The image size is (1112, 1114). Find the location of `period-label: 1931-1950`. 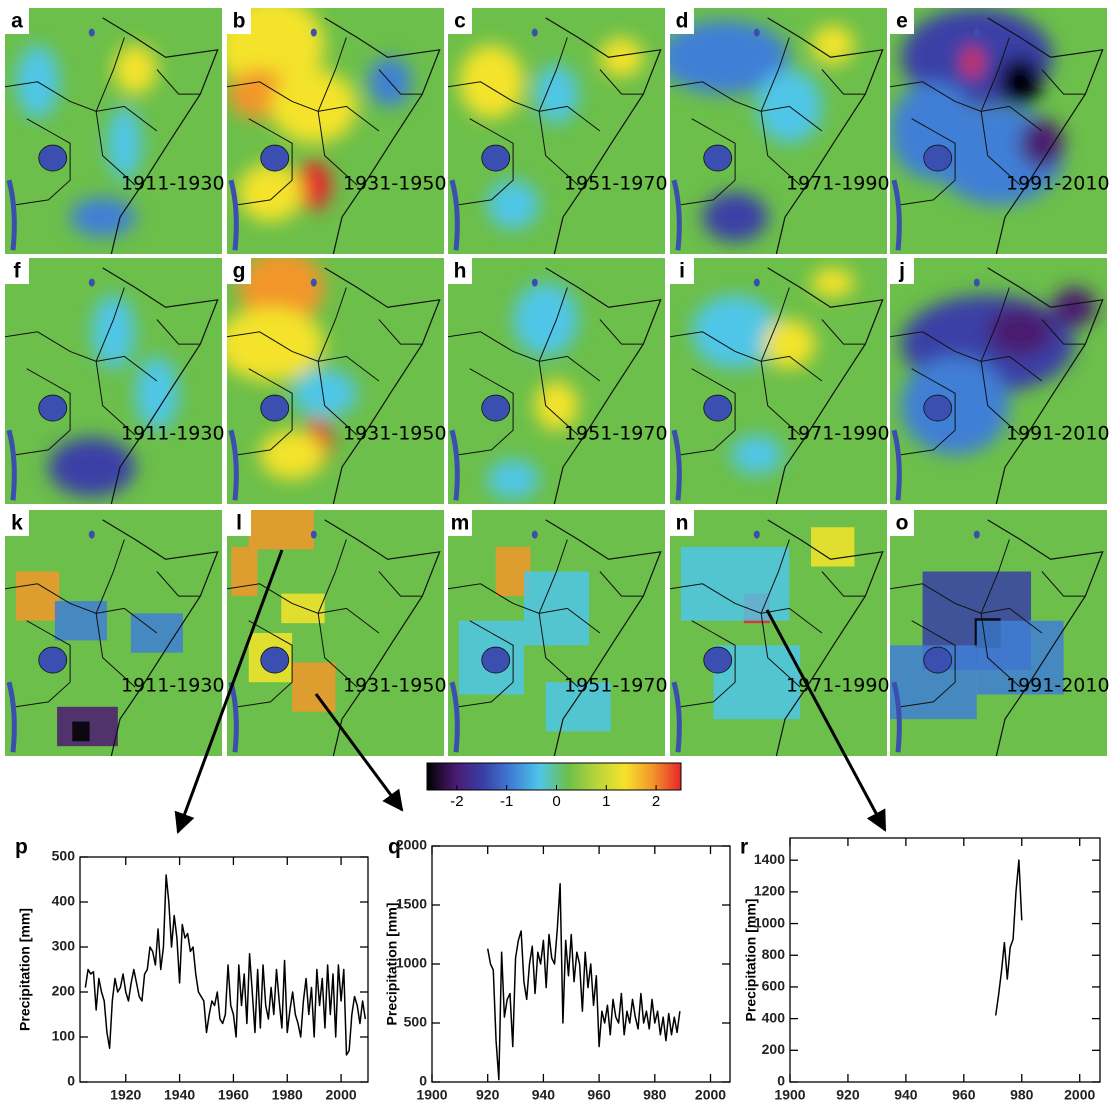

period-label: 1931-1950 is located at coordinates (395, 434).